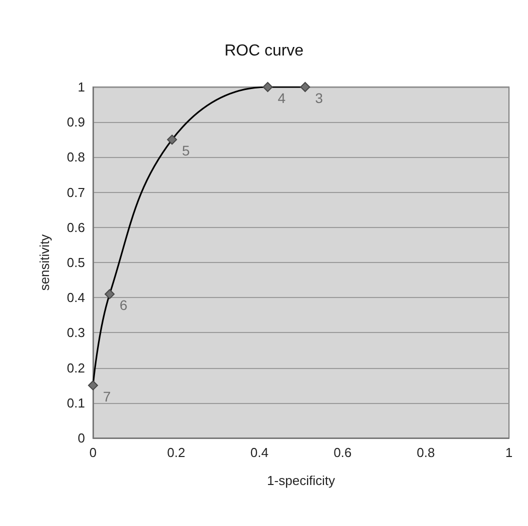  Describe the element at coordinates (282, 98) in the screenshot. I see `annotation: 4` at that location.